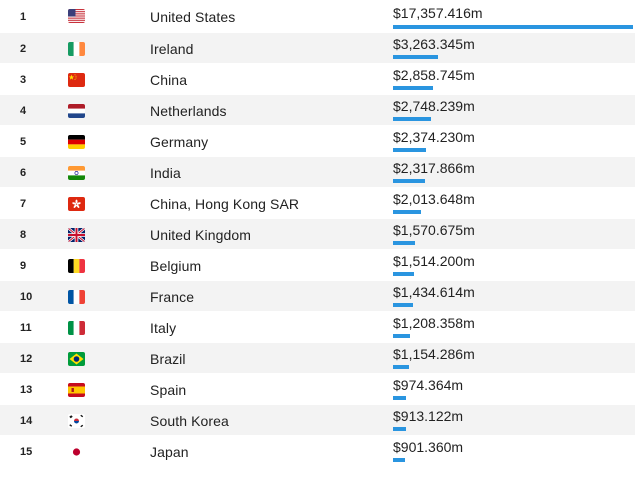 This screenshot has height=491, width=635. Describe the element at coordinates (428, 447) in the screenshot. I see `value: $901.360m` at that location.